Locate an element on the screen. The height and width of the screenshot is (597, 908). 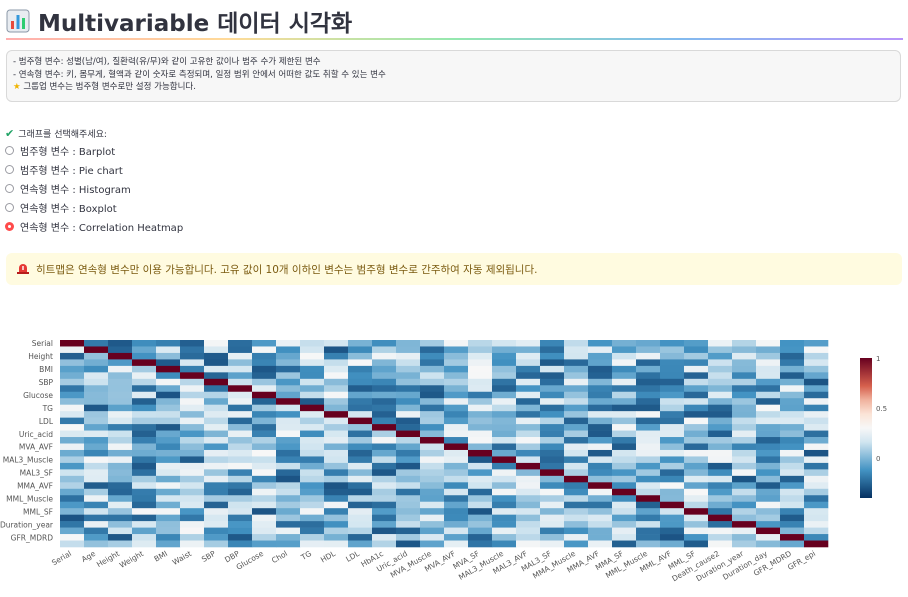
radio-circle-selected is located at coordinates (9, 226).